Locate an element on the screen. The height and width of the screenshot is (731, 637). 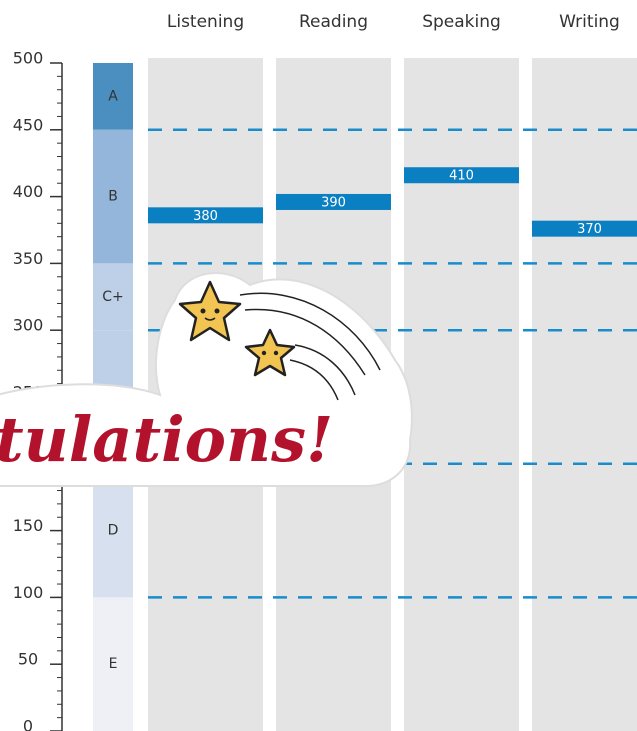
grade-label: D is located at coordinates (113, 531).